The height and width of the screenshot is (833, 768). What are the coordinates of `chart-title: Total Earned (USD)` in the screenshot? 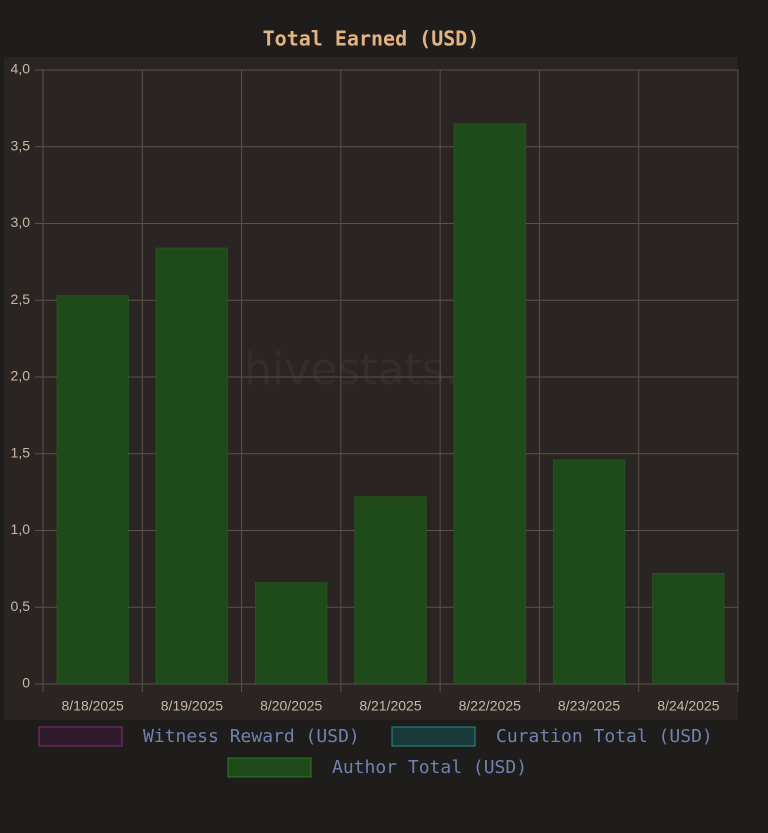 It's located at (371, 39).